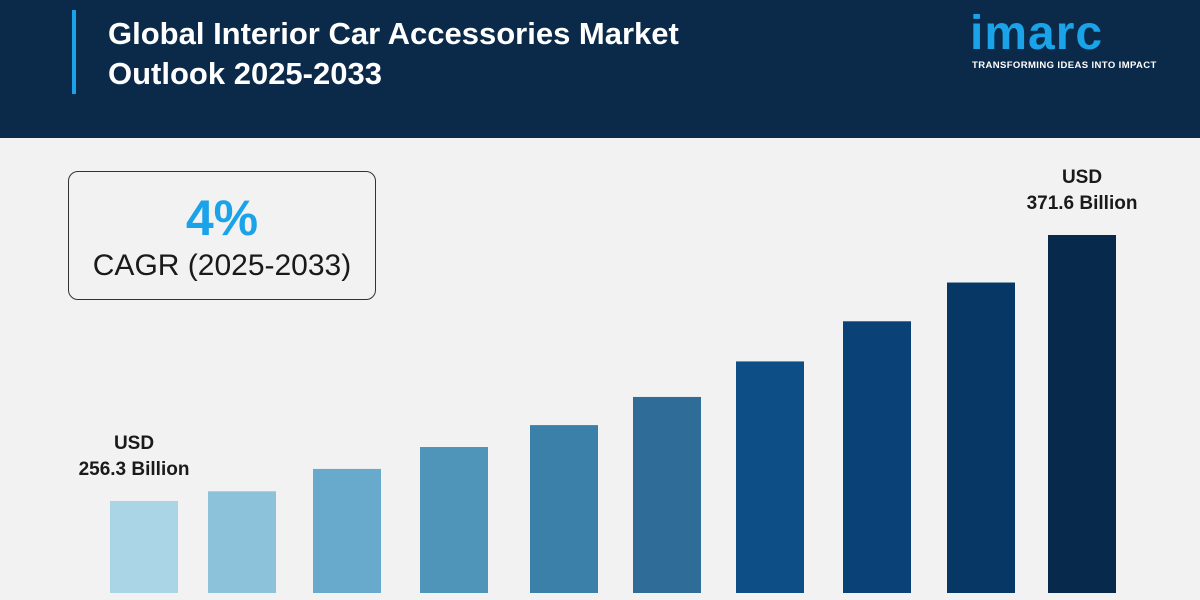 The height and width of the screenshot is (600, 1200). I want to click on title-line-2: Outlook 2025-2033, so click(245, 73).